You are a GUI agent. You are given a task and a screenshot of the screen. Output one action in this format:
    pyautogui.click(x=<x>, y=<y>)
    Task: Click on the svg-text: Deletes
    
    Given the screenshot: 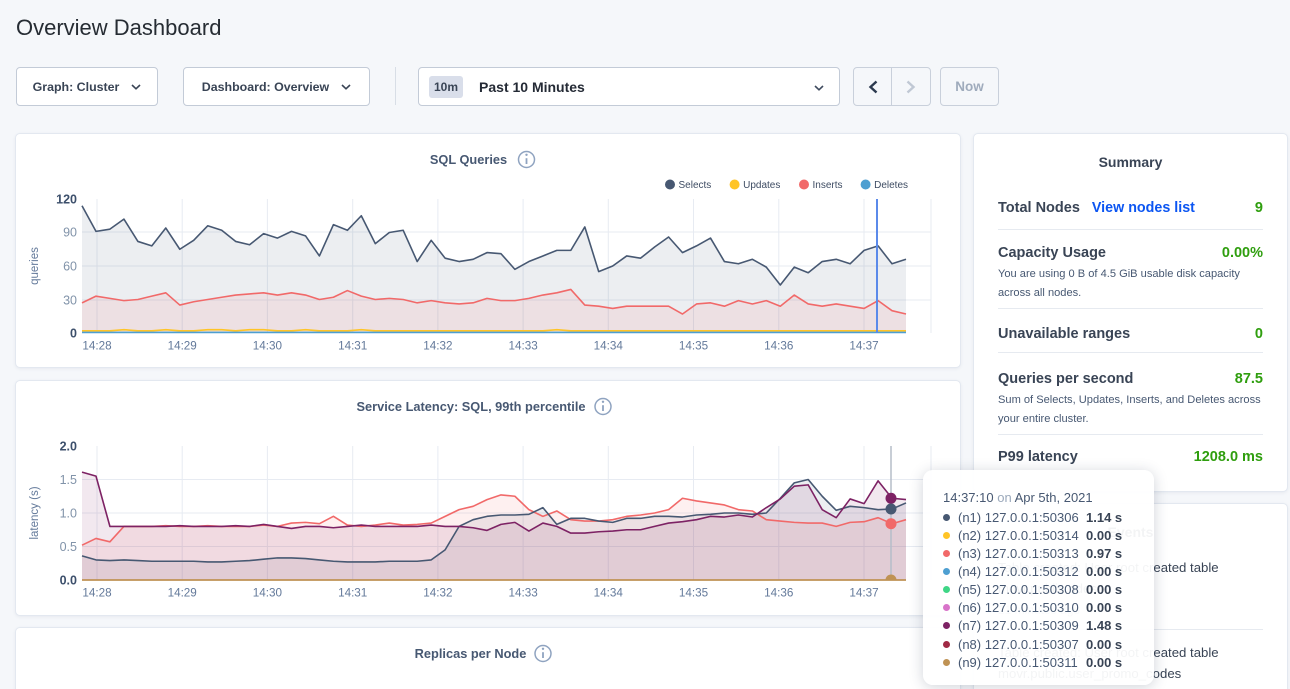 What is the action you would take?
    pyautogui.click(x=891, y=185)
    